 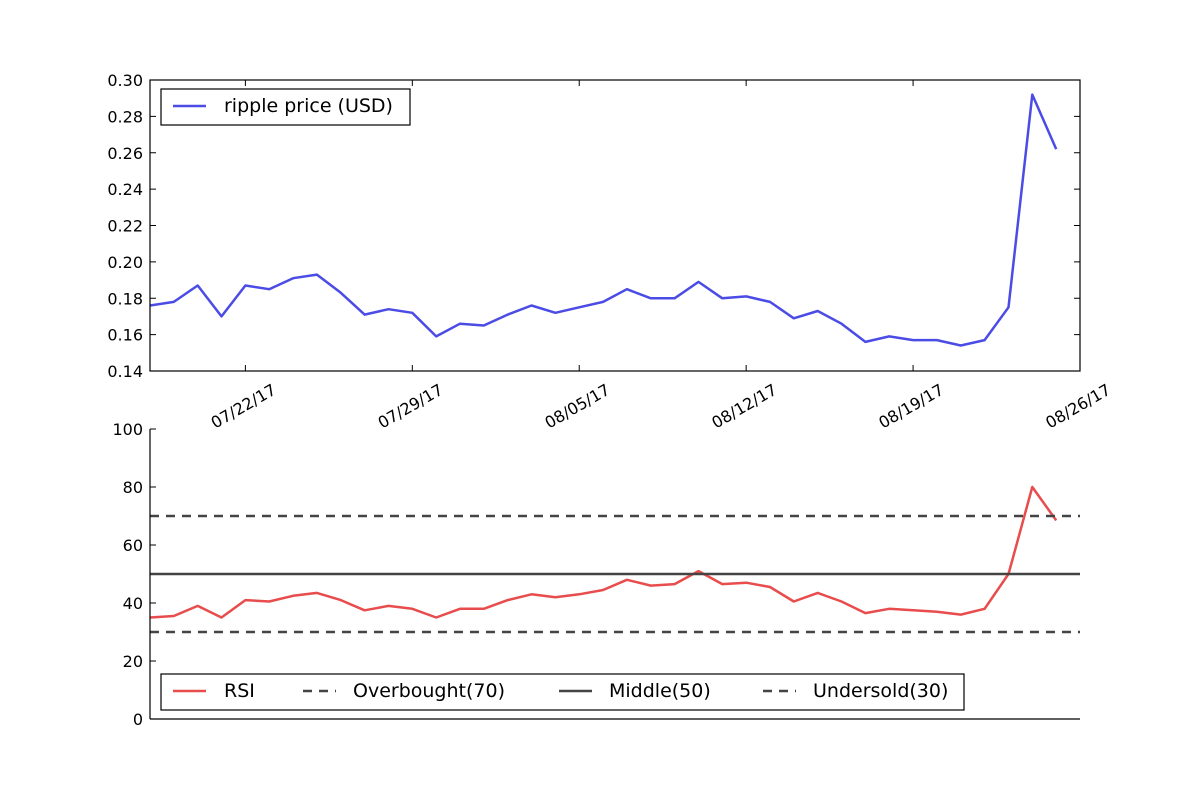 I want to click on x-tick-label: 08/19/17, so click(x=911, y=406).